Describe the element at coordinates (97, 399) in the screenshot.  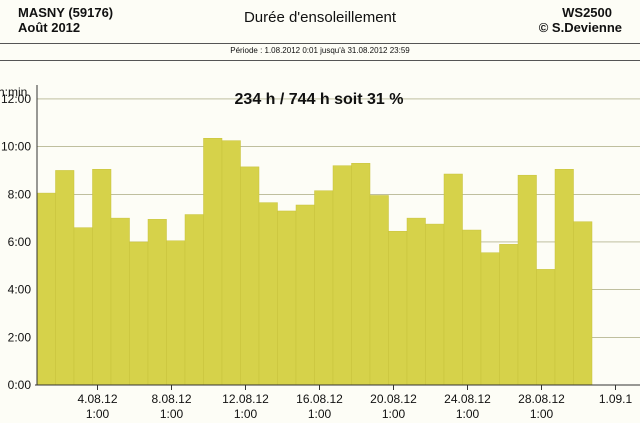
I see `x-tick-date-label: 4.08.12` at that location.